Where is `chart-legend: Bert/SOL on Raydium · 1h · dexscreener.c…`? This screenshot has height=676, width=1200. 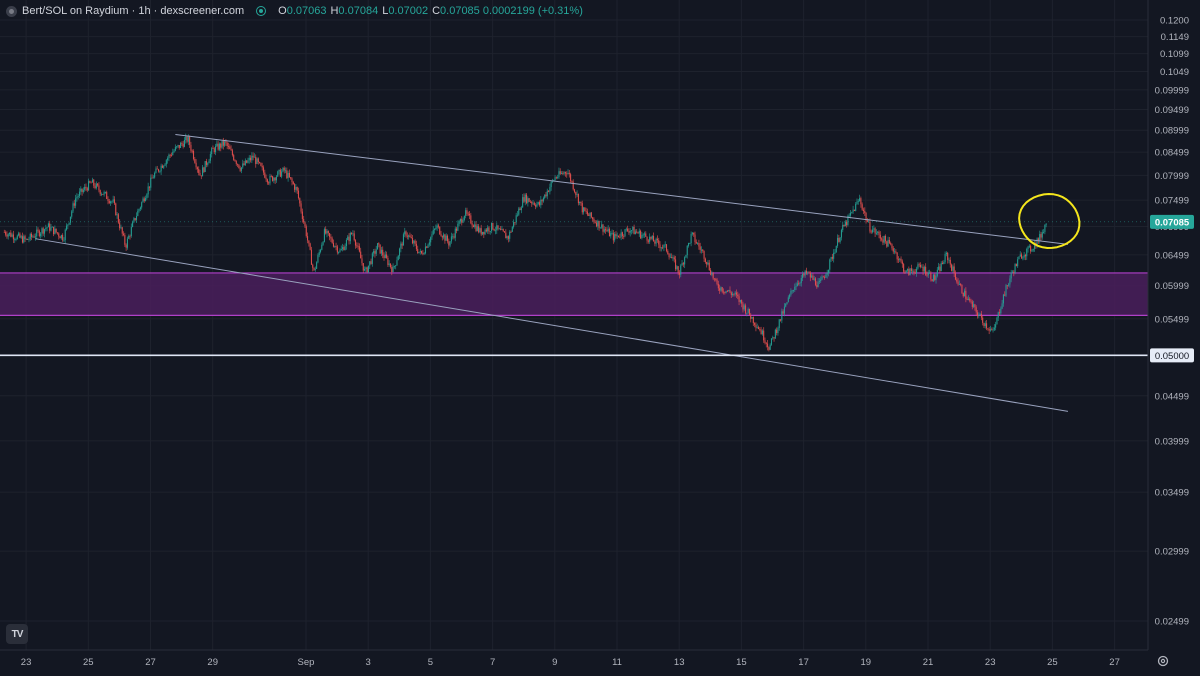
chart-legend: Bert/SOL on Raydium · 1h · dexscreener.c… is located at coordinates (294, 11).